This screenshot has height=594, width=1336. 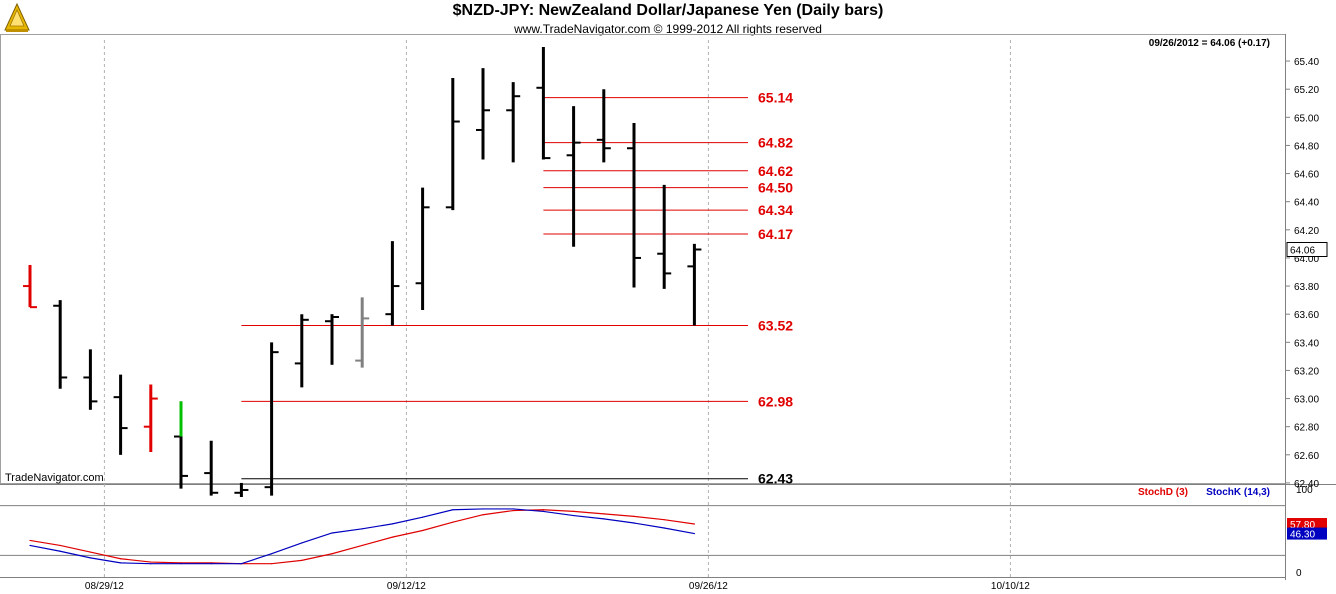 What do you see at coordinates (775, 98) in the screenshot?
I see `price-level-label: 65.14` at bounding box center [775, 98].